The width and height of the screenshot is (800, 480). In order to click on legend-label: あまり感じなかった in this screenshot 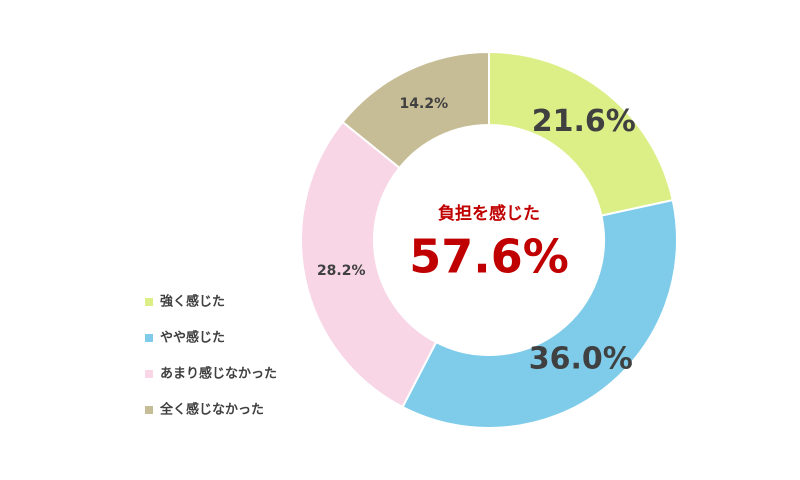, I will do `click(218, 374)`.